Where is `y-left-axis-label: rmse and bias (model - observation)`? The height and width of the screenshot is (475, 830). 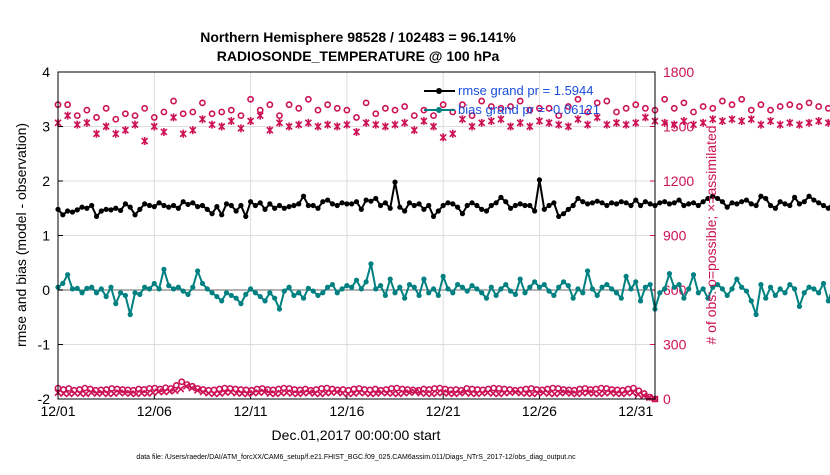 y-left-axis-label: rmse and bias (model - observation) is located at coordinates (21, 235).